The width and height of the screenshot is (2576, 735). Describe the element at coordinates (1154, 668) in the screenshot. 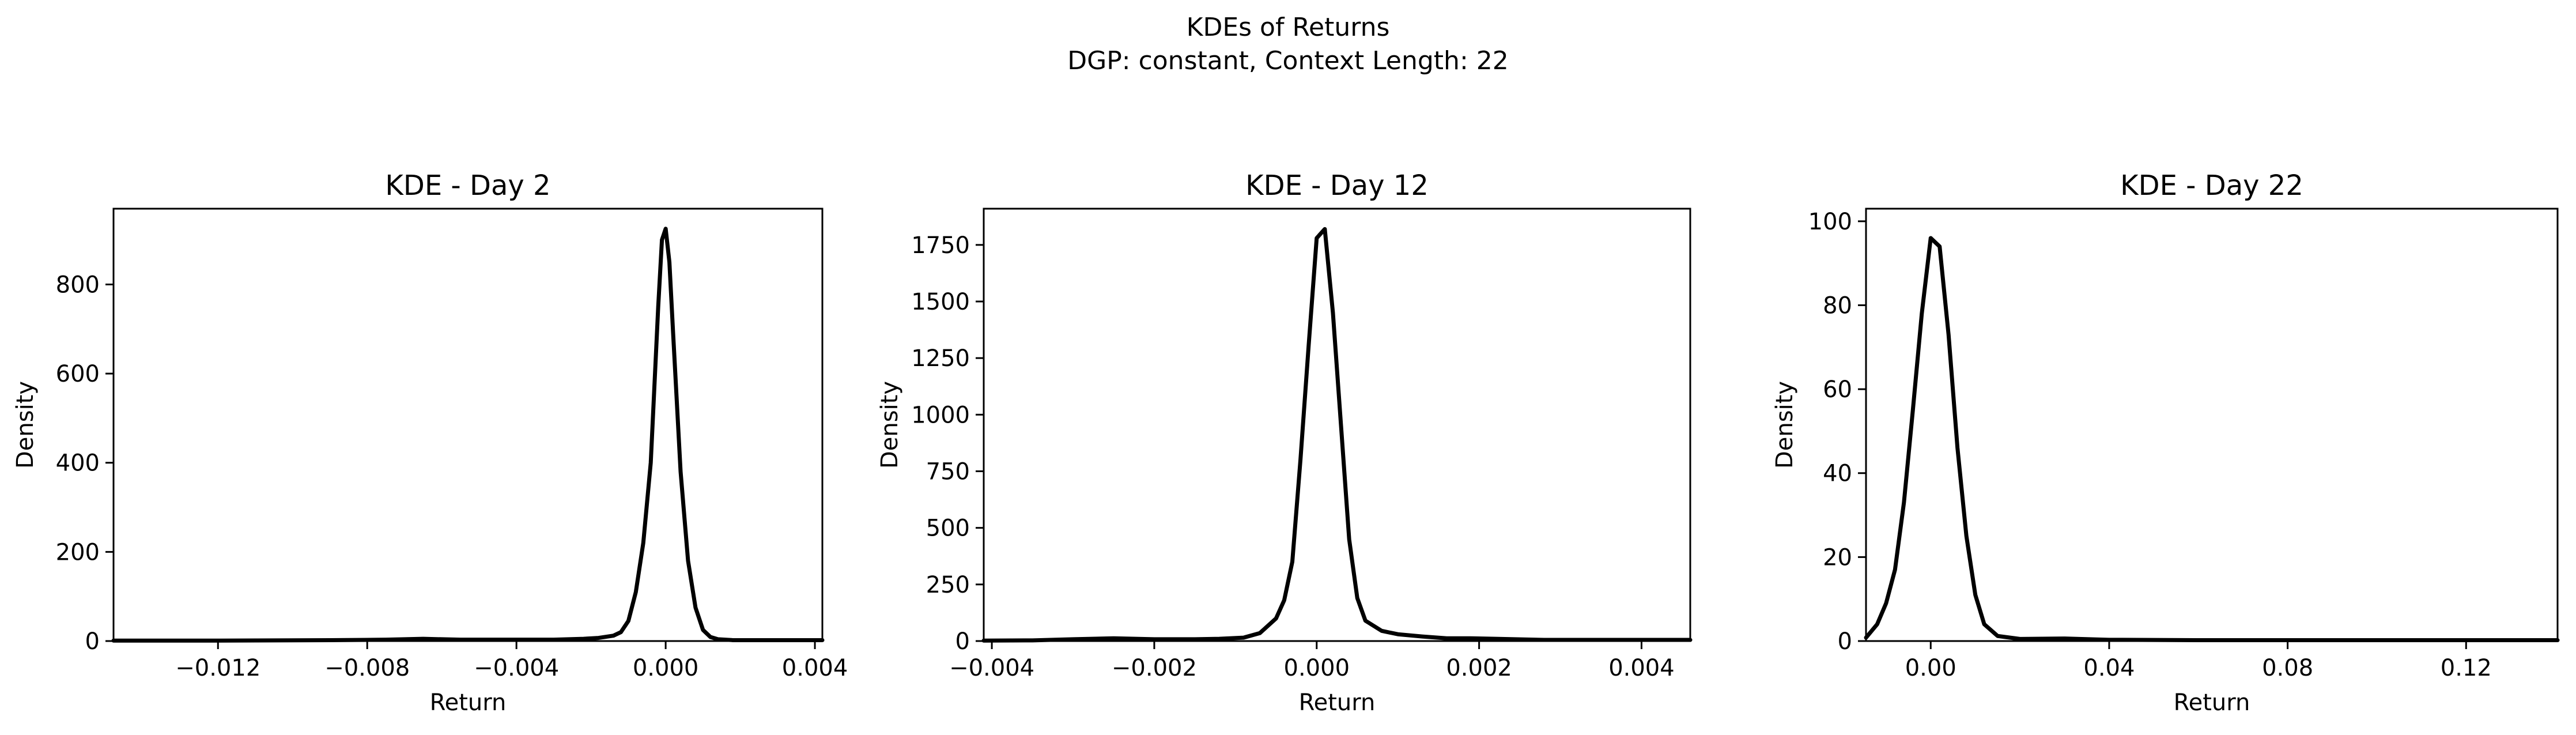

I see `x-tick-label: −0.002` at that location.